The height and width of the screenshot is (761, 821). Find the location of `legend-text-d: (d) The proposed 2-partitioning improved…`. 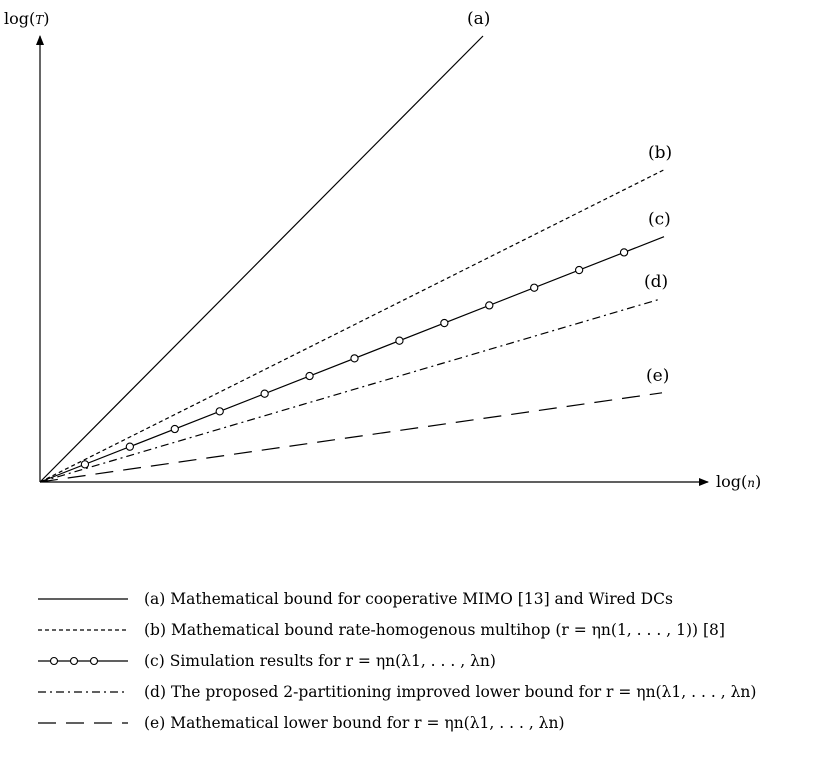

legend-text-d: (d) The proposed 2-partitioning improved… is located at coordinates (450, 691).